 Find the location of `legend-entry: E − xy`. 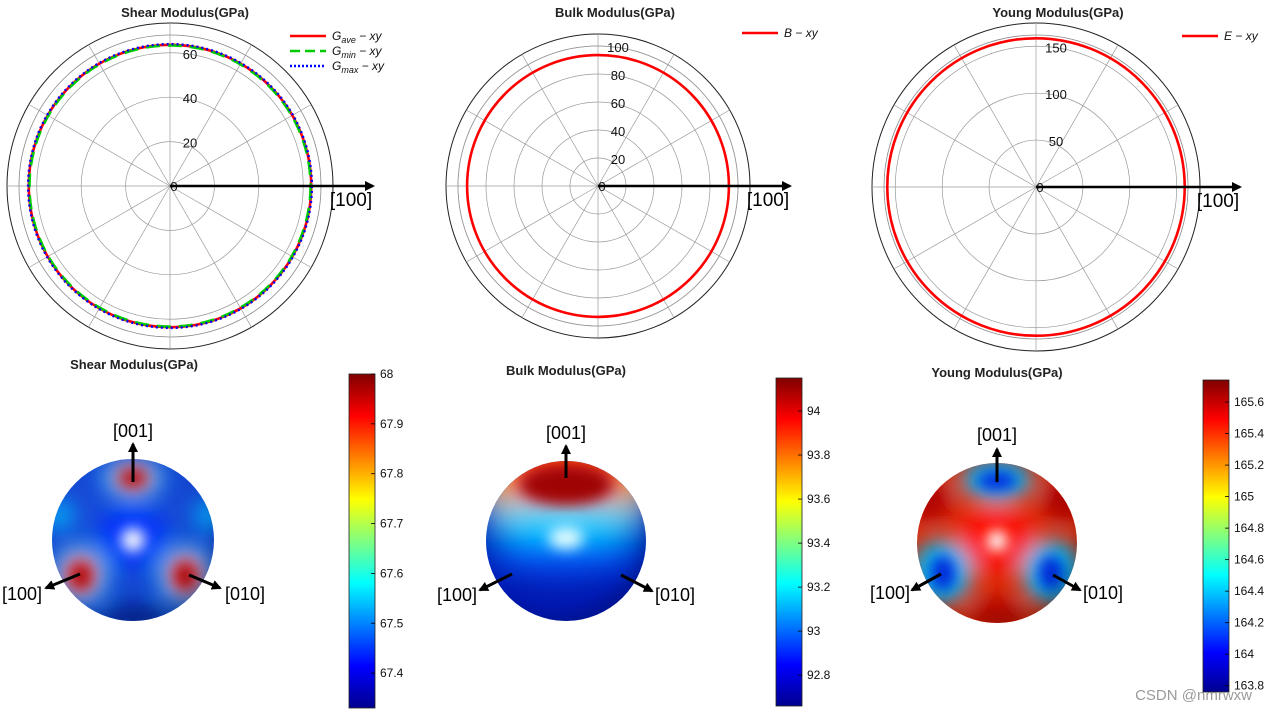

legend-entry: E − xy is located at coordinates (1241, 36).